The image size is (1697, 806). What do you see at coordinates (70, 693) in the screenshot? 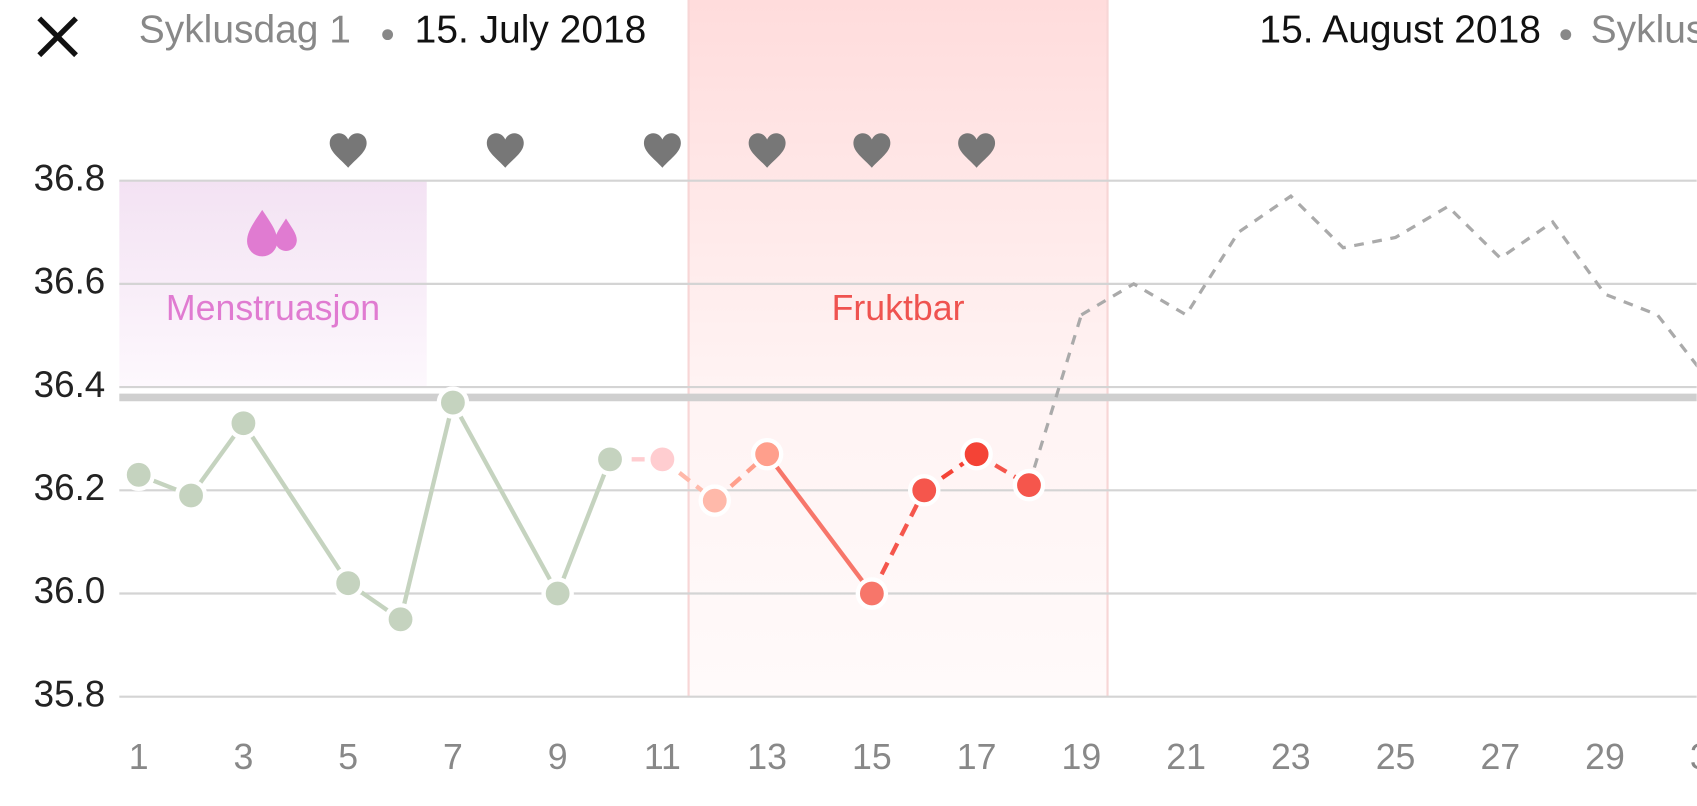
I see `y-tick-label: 35.8` at bounding box center [70, 693].